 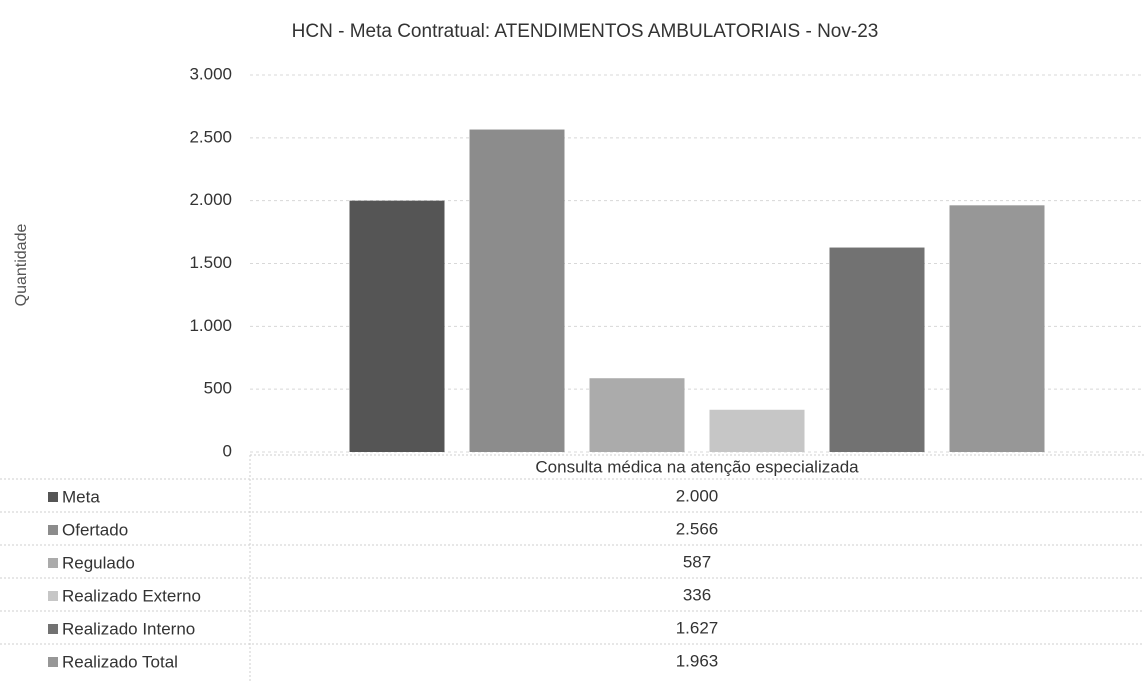 What do you see at coordinates (697, 466) in the screenshot?
I see `x-tick-label: Consulta médica na atenção especializada` at bounding box center [697, 466].